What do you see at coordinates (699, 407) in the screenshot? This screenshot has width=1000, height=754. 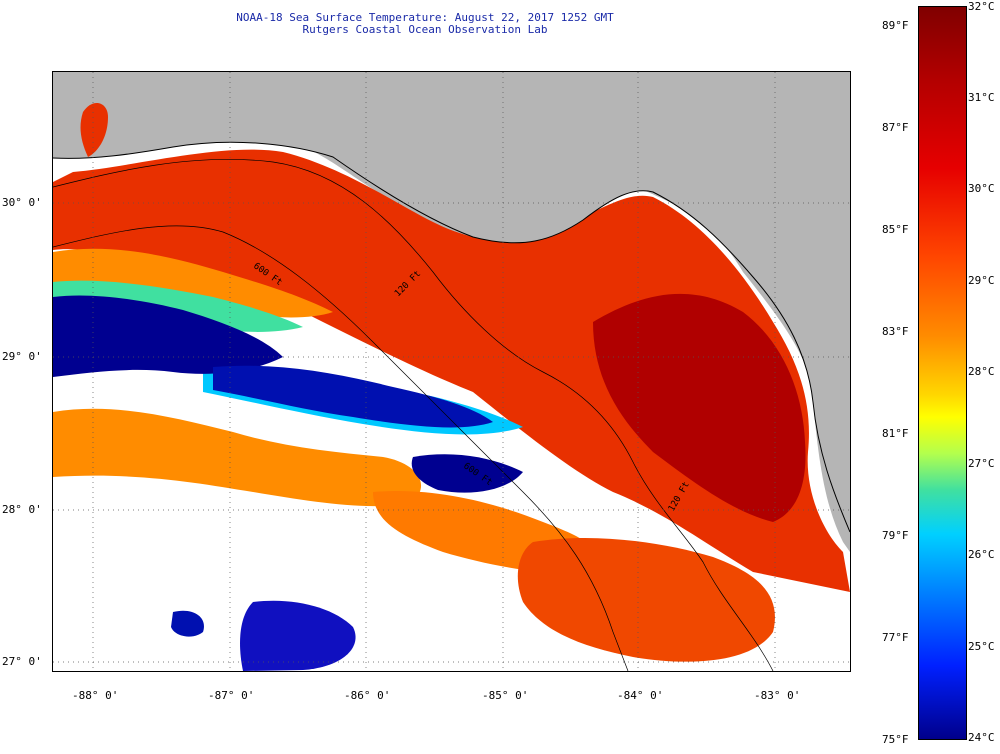 I see `hot-water-core` at bounding box center [699, 407].